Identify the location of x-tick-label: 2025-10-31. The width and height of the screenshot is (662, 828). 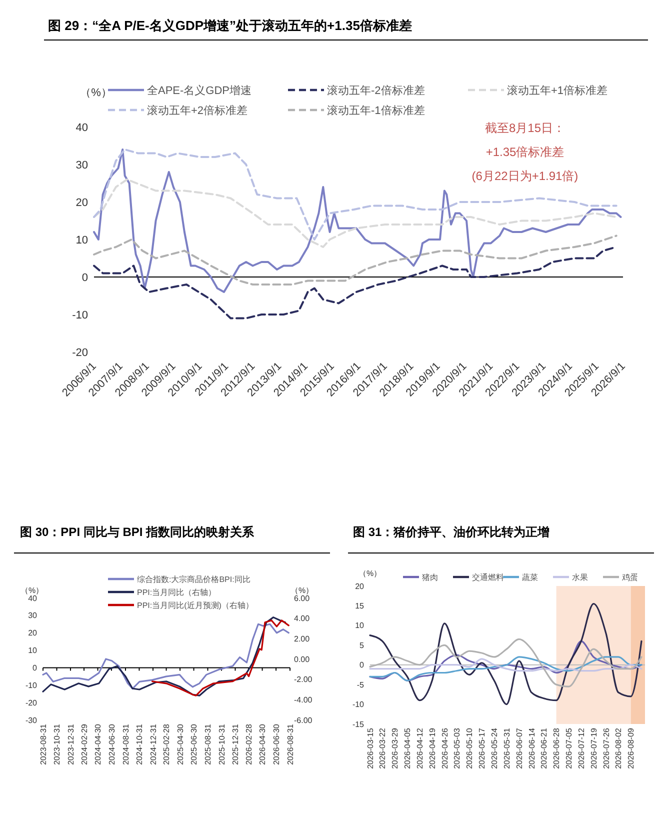
(221, 744).